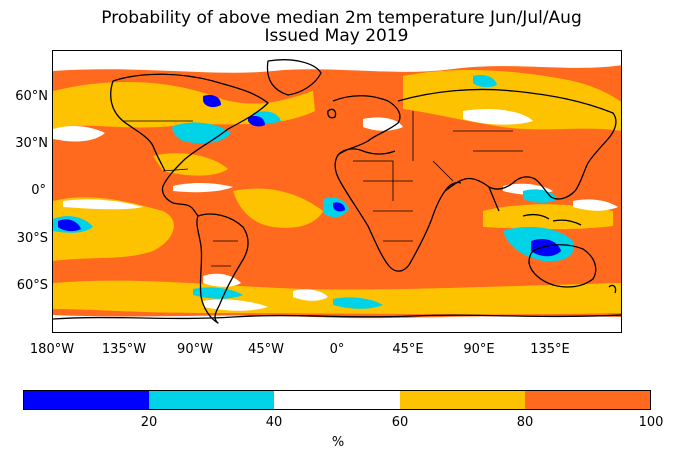 The image size is (673, 461). Describe the element at coordinates (124, 349) in the screenshot. I see `lon-tick-135w: 135°W` at that location.